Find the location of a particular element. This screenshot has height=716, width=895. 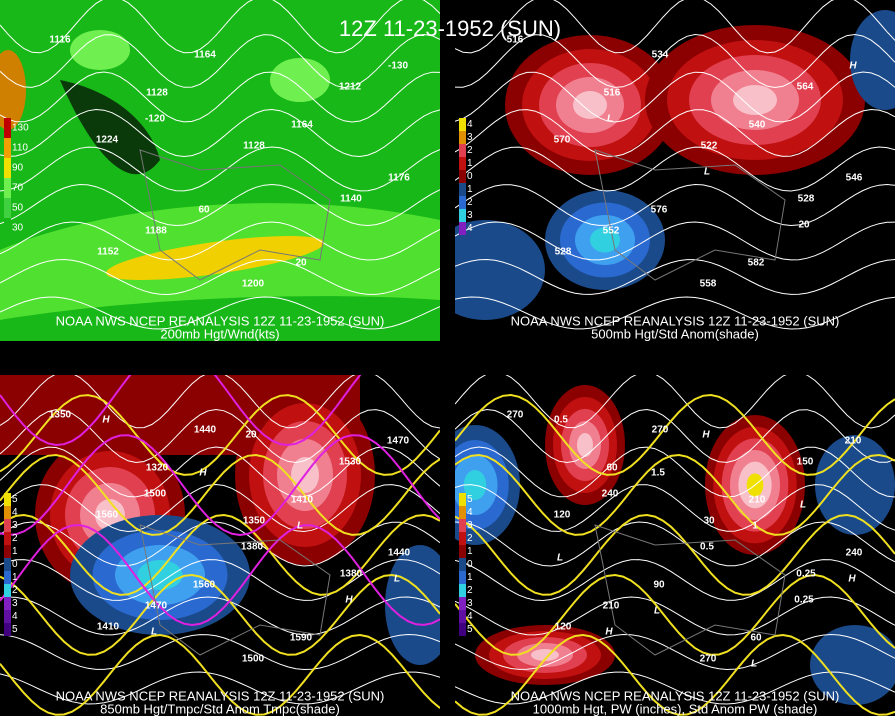

contour-label: 90 is located at coordinates (659, 585).